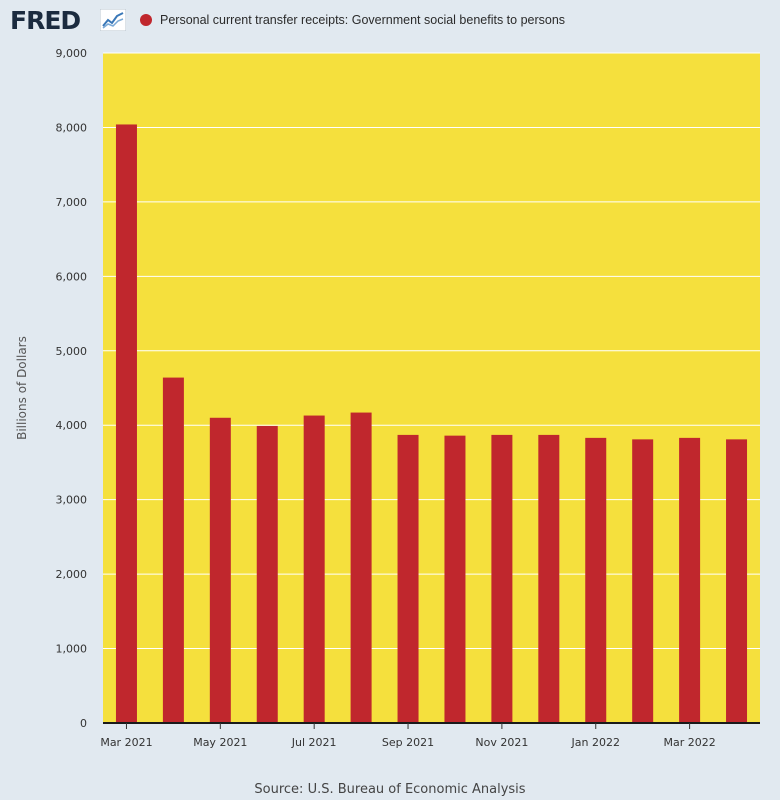 The image size is (780, 800). What do you see at coordinates (72, 425) in the screenshot?
I see `y-tick-label: 4,000` at bounding box center [72, 425].